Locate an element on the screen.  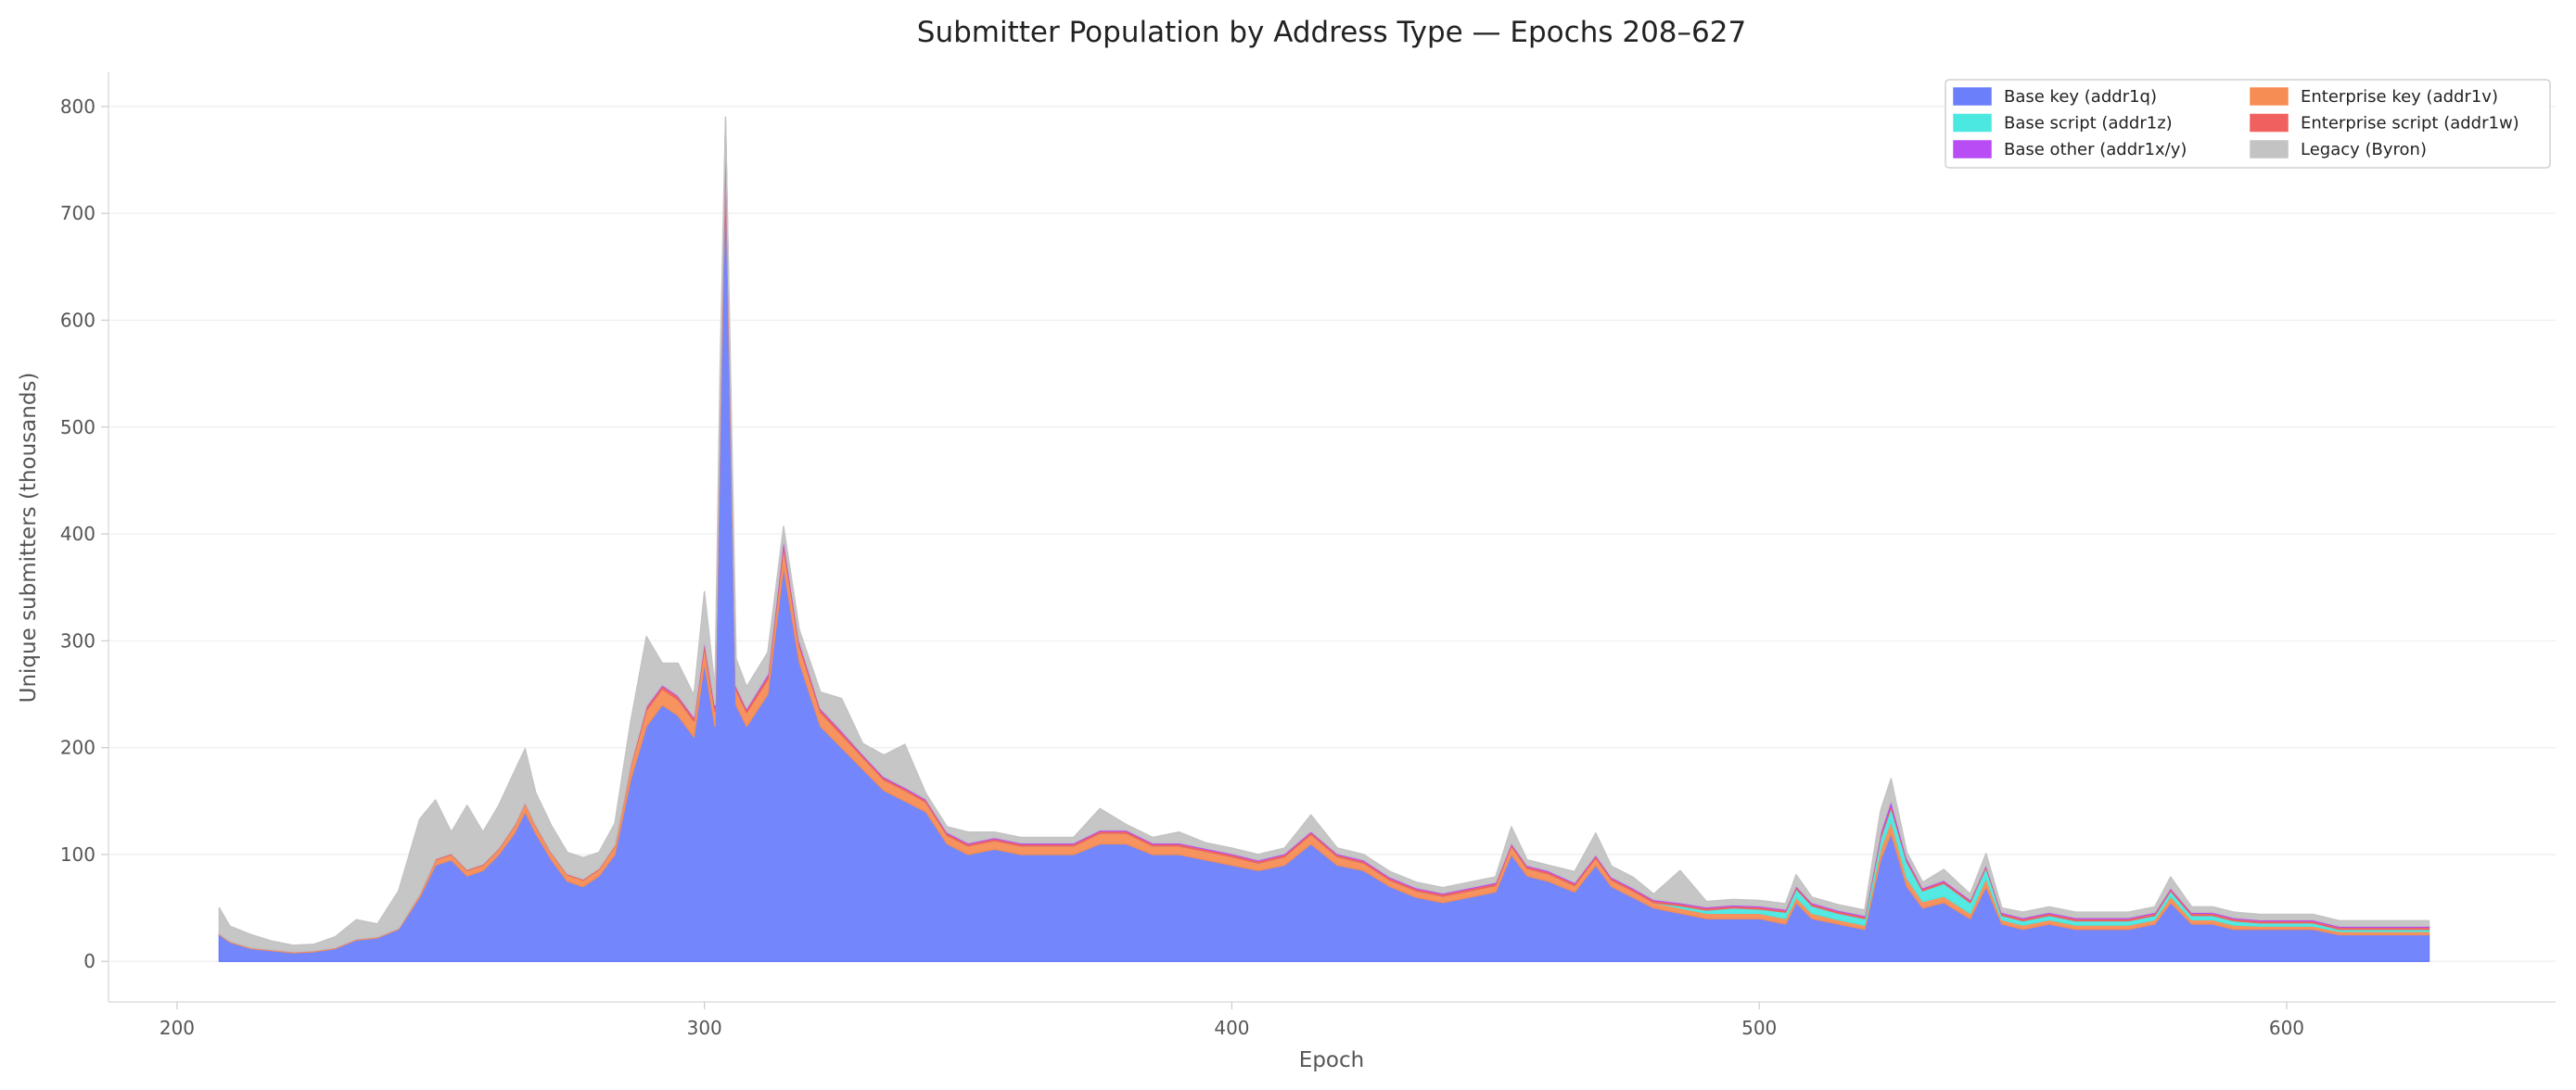
x-tick-label: 200 is located at coordinates (177, 1028).